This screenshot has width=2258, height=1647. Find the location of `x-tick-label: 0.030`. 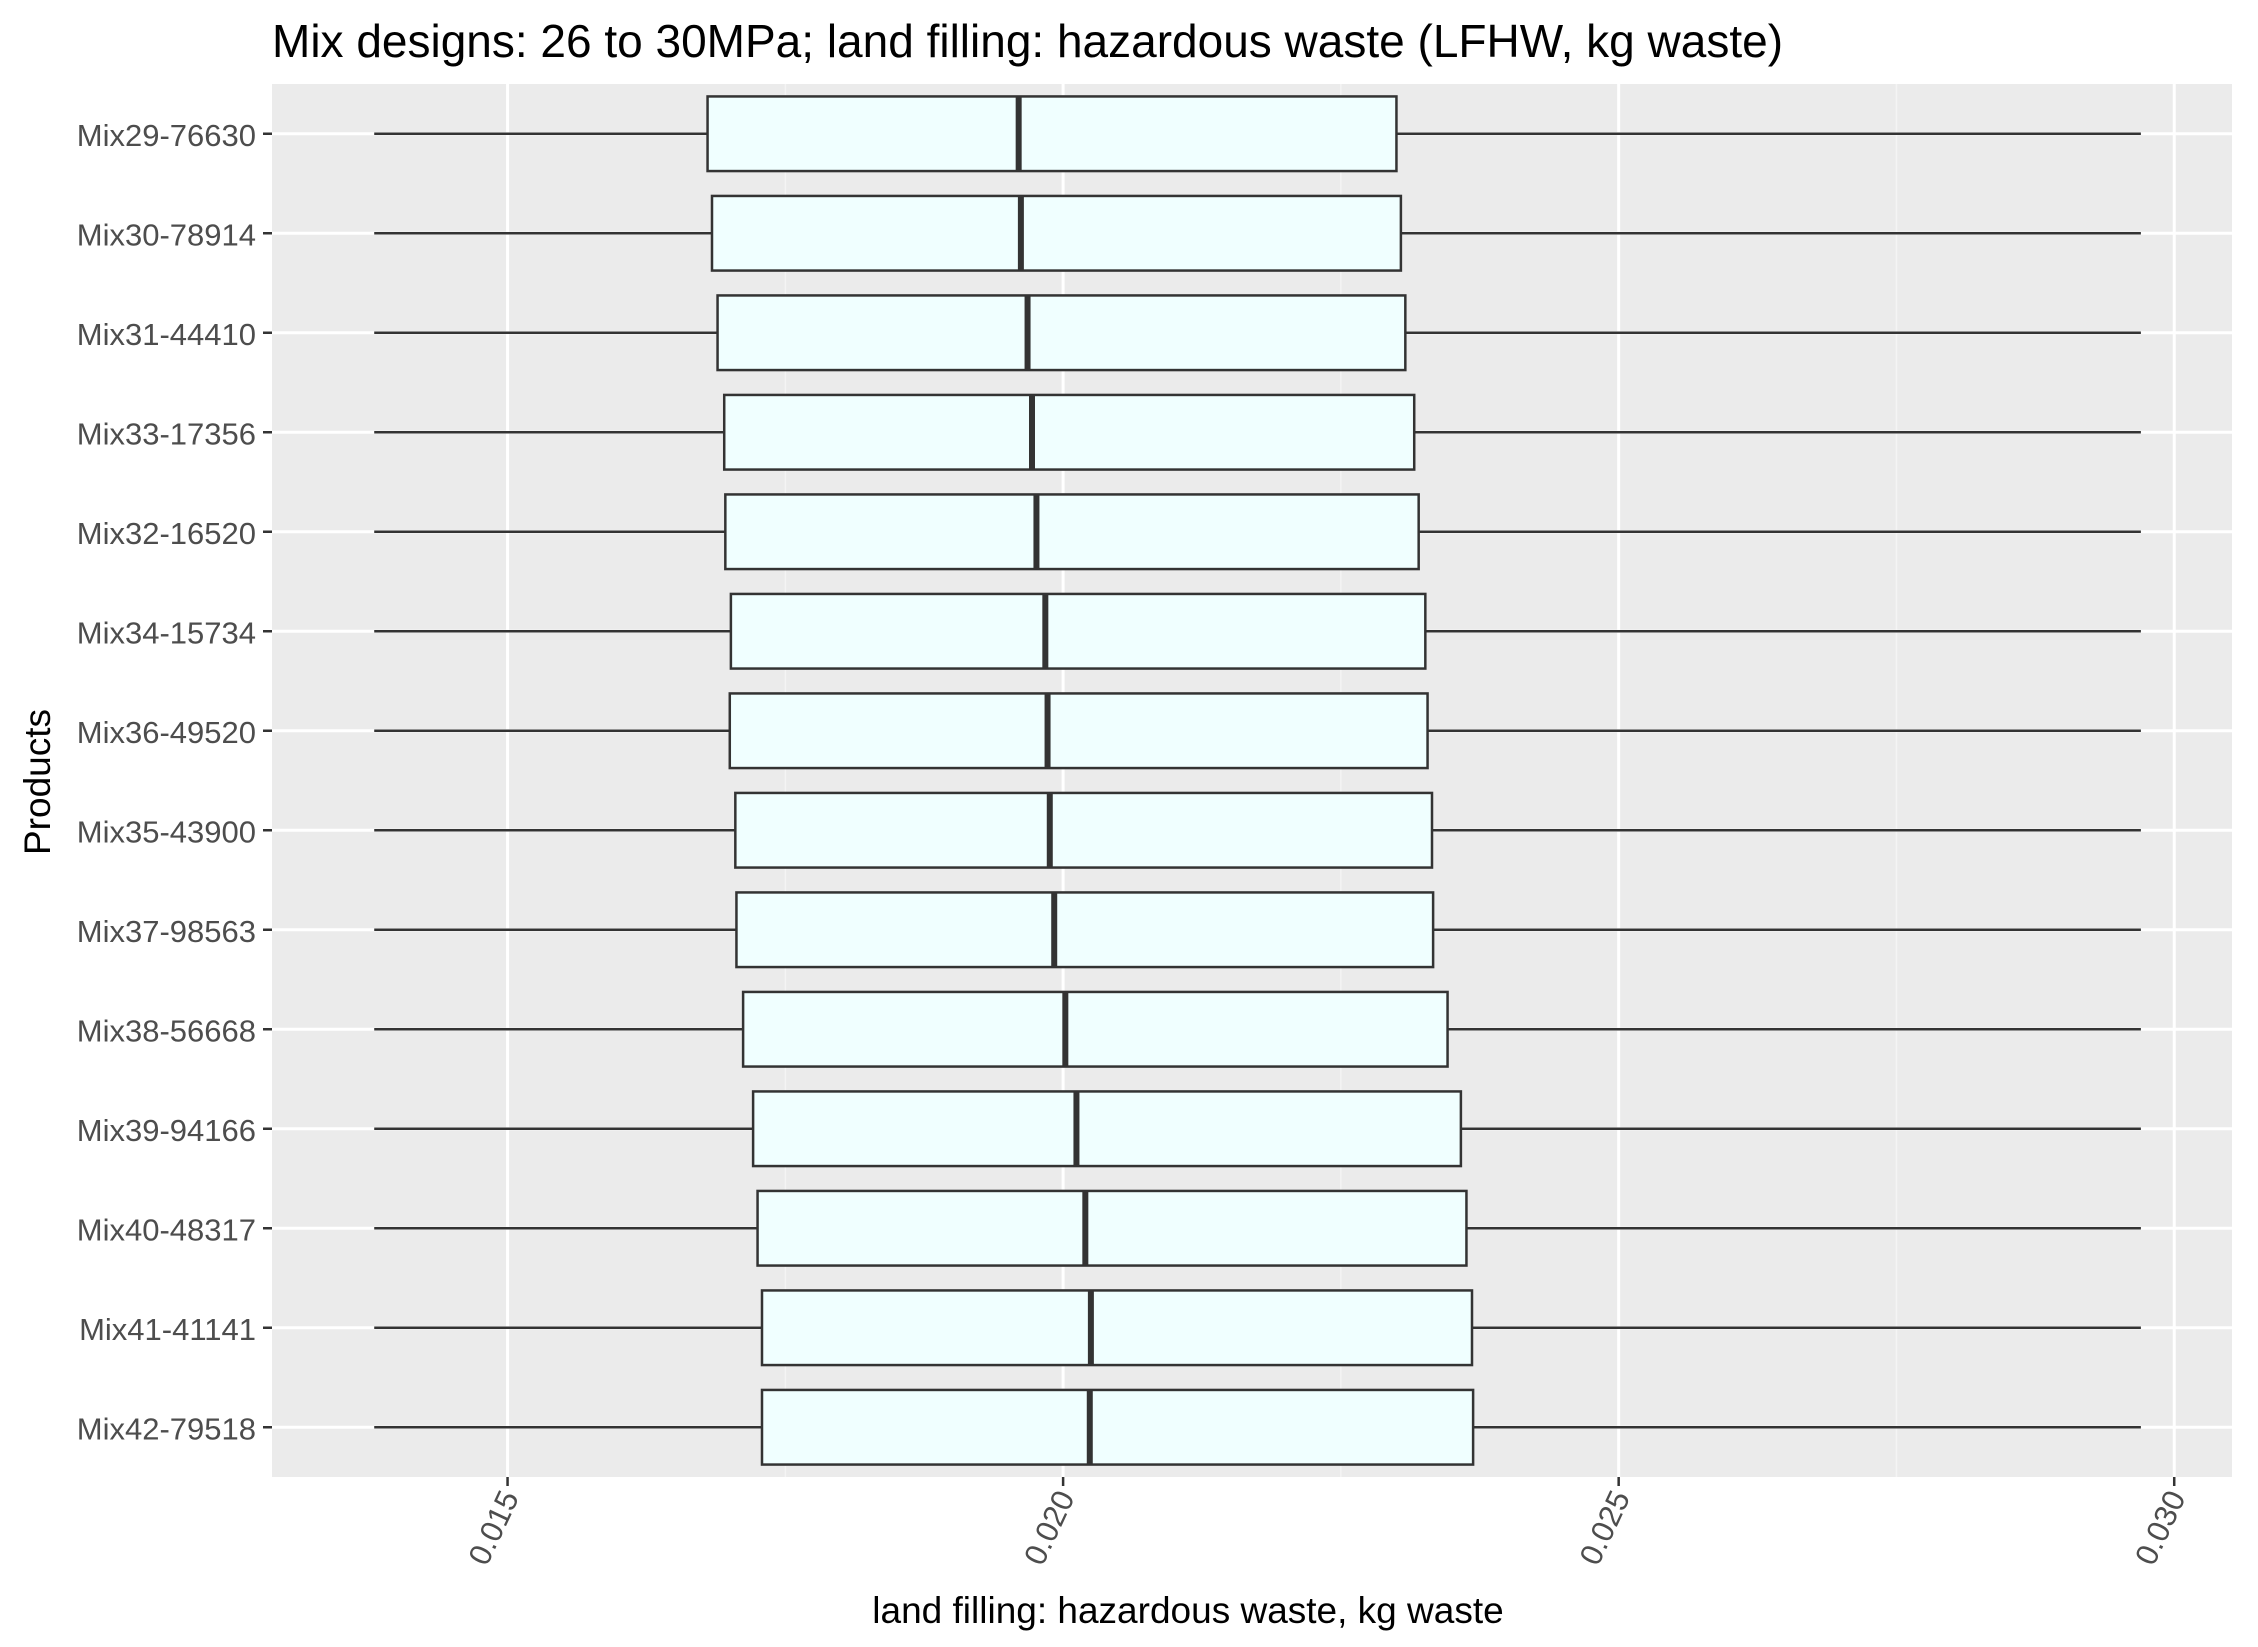

x-tick-label: 0.030 is located at coordinates (2160, 1527).